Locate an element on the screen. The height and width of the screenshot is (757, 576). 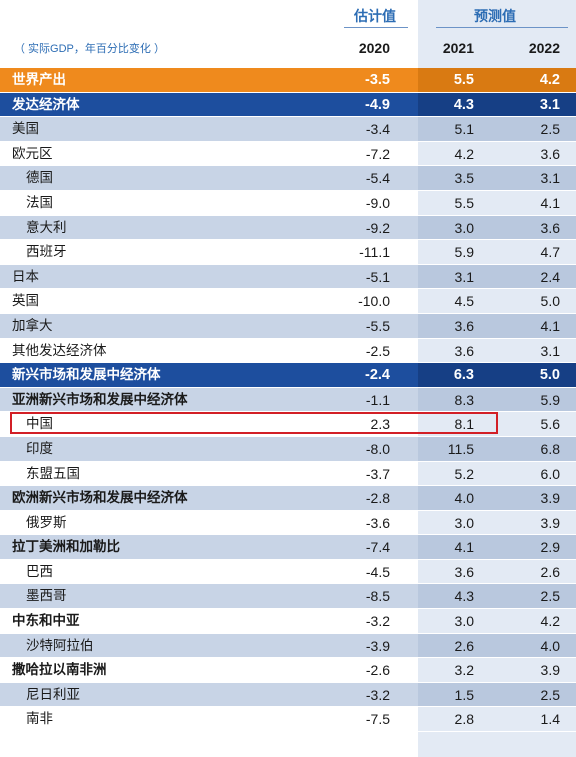
row-label: 尼日利亚 is located at coordinates (53, 694).